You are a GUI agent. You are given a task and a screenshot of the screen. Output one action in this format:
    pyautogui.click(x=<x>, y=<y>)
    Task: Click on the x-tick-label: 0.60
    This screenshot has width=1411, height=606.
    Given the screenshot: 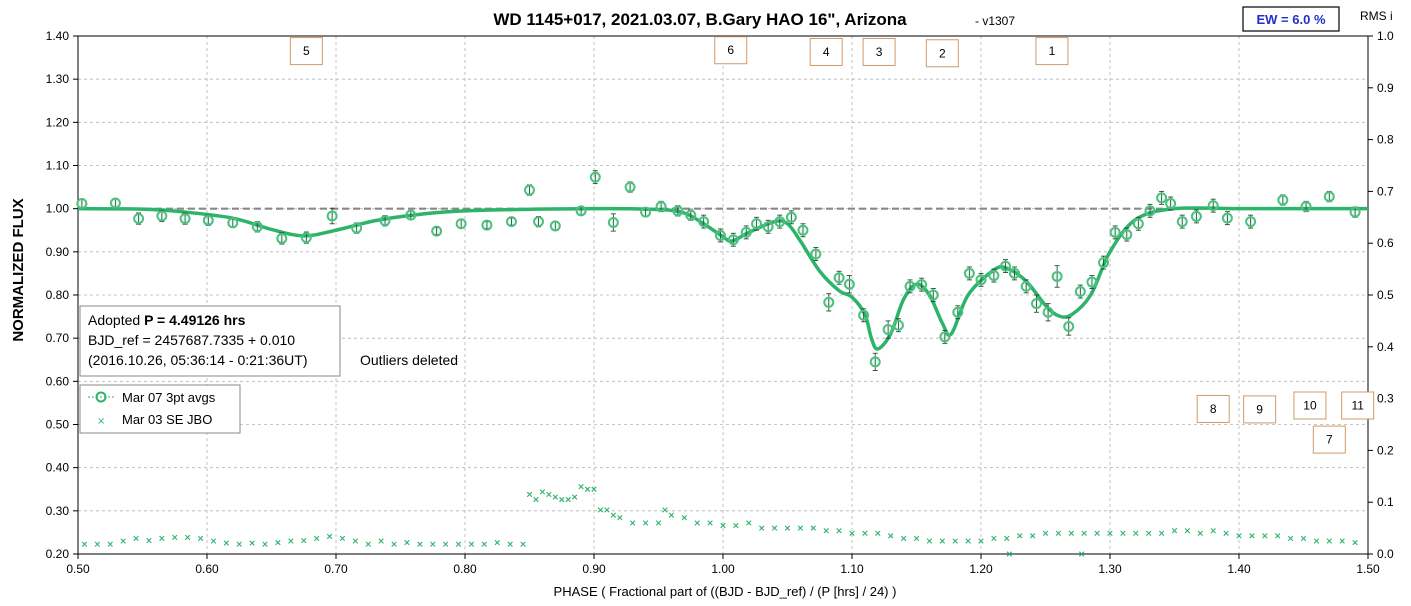 What is the action you would take?
    pyautogui.click(x=207, y=569)
    